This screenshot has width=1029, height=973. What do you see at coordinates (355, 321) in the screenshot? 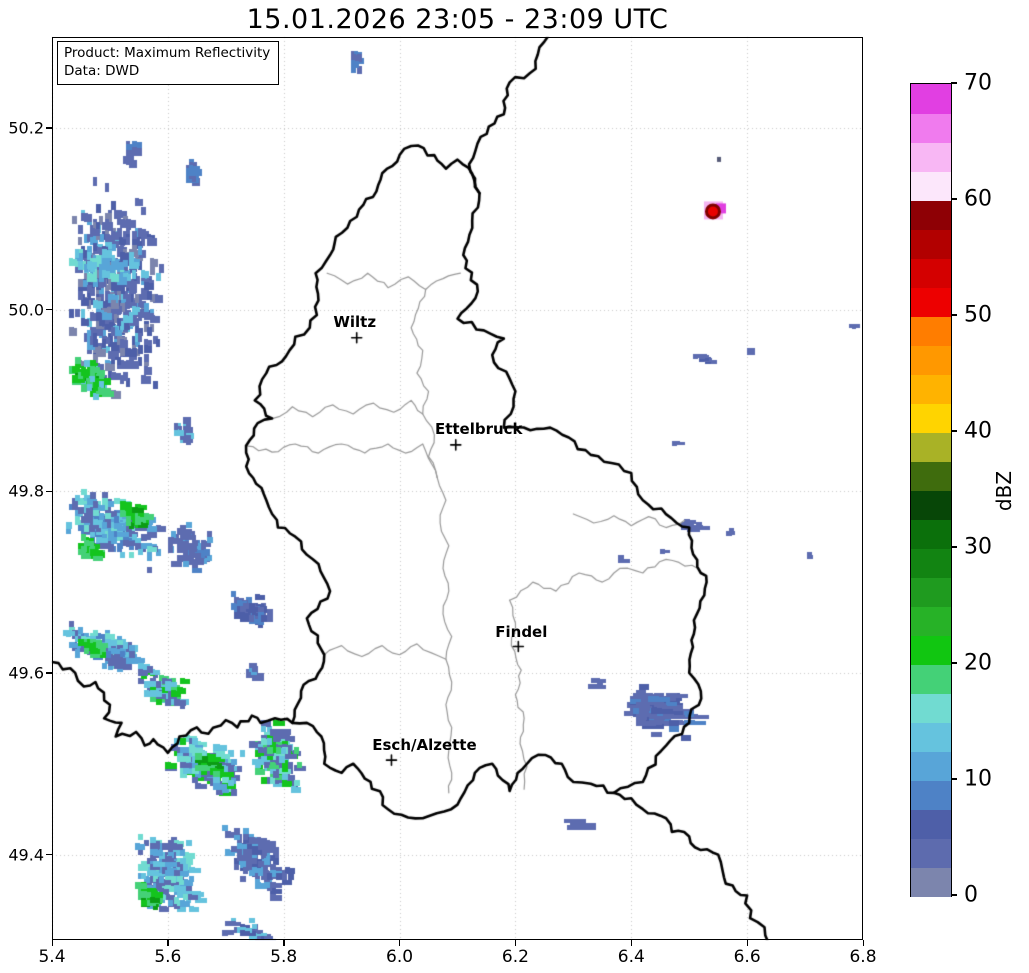
I see `city-label: Wiltz` at bounding box center [355, 321].